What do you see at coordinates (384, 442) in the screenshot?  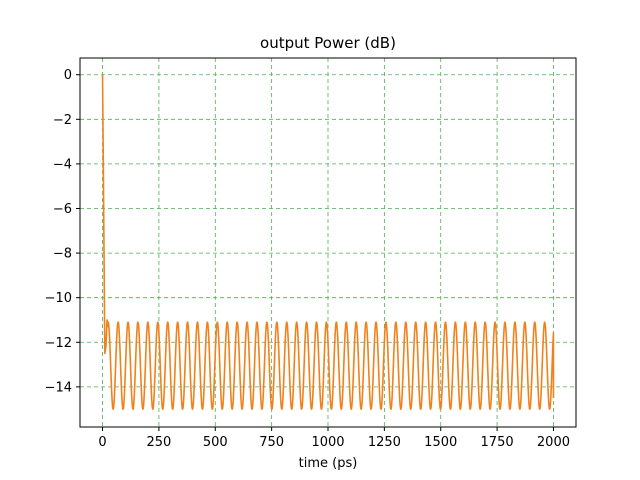 I see `x-tick-label: 1250` at bounding box center [384, 442].